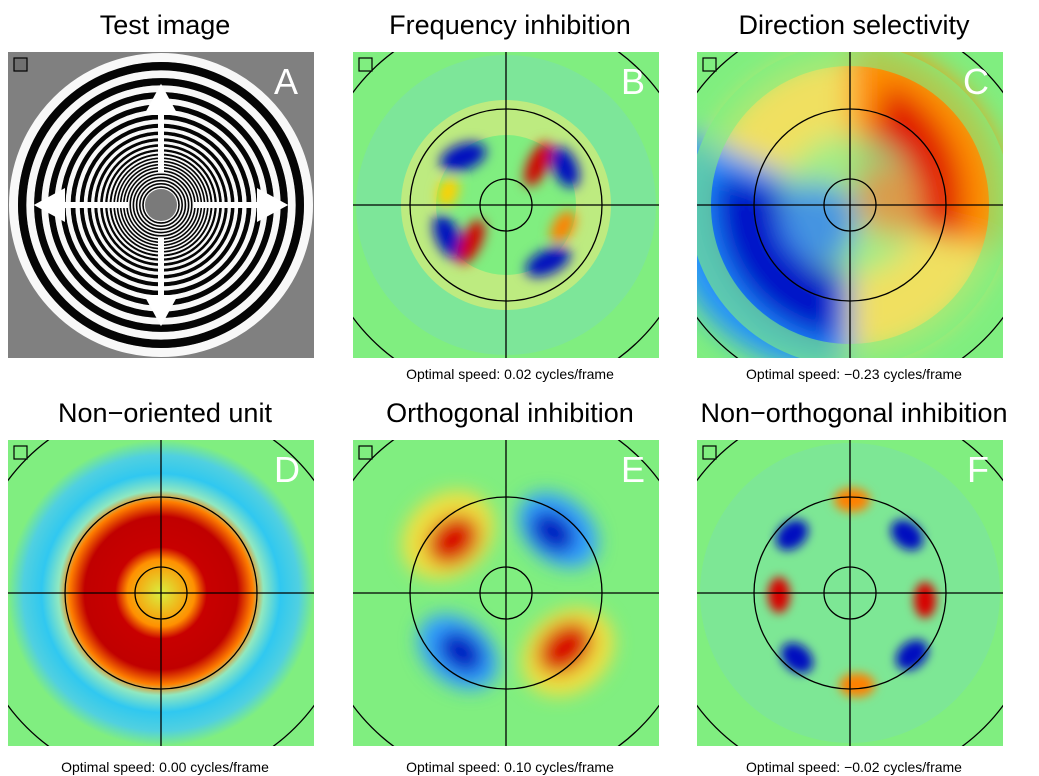 Image resolution: width=1039 pixels, height=776 pixels. I want to click on panel-c: Direction selectivity C, so click(854, 199).